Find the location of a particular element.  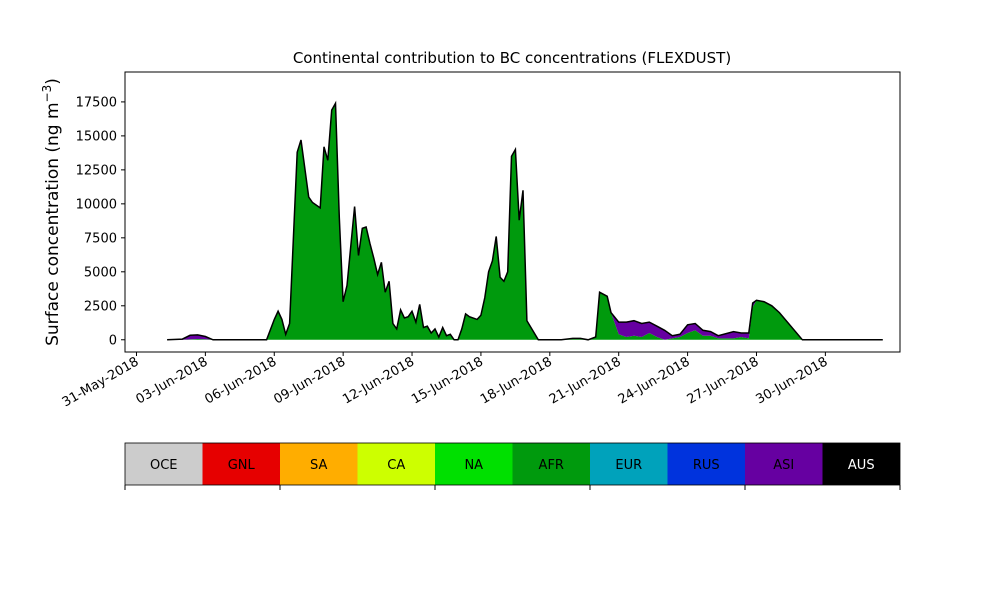

legend-label-eur: EUR is located at coordinates (628, 465).